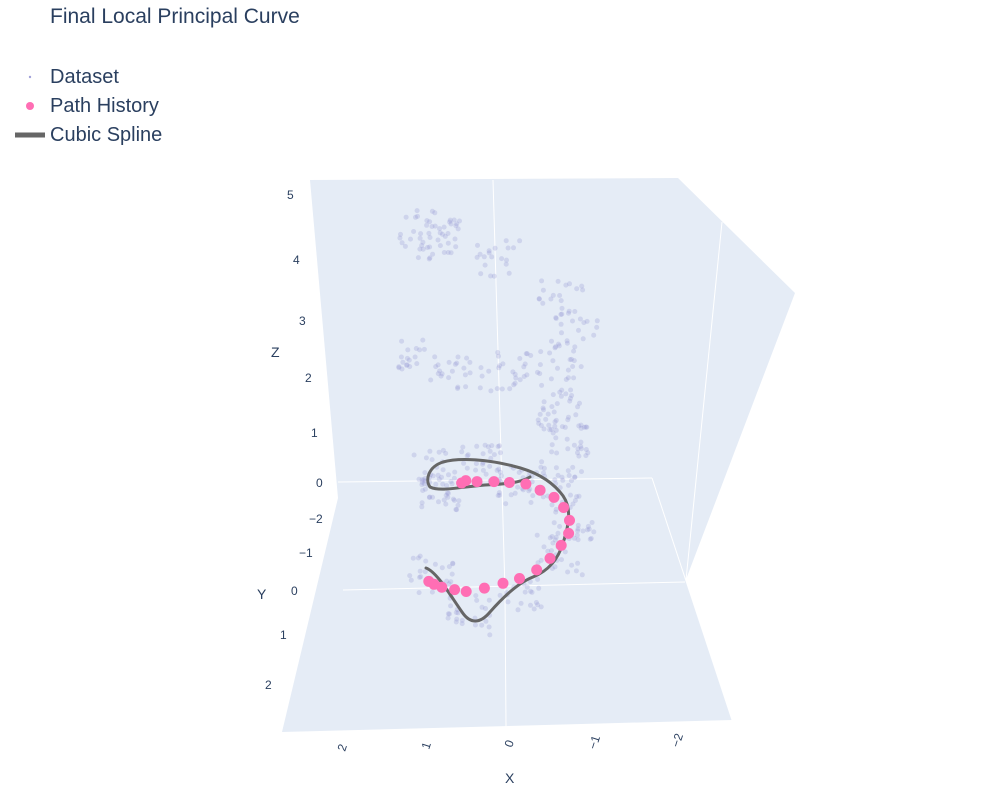 The width and height of the screenshot is (1000, 800). I want to click on z-tick-label: 3, so click(302, 321).